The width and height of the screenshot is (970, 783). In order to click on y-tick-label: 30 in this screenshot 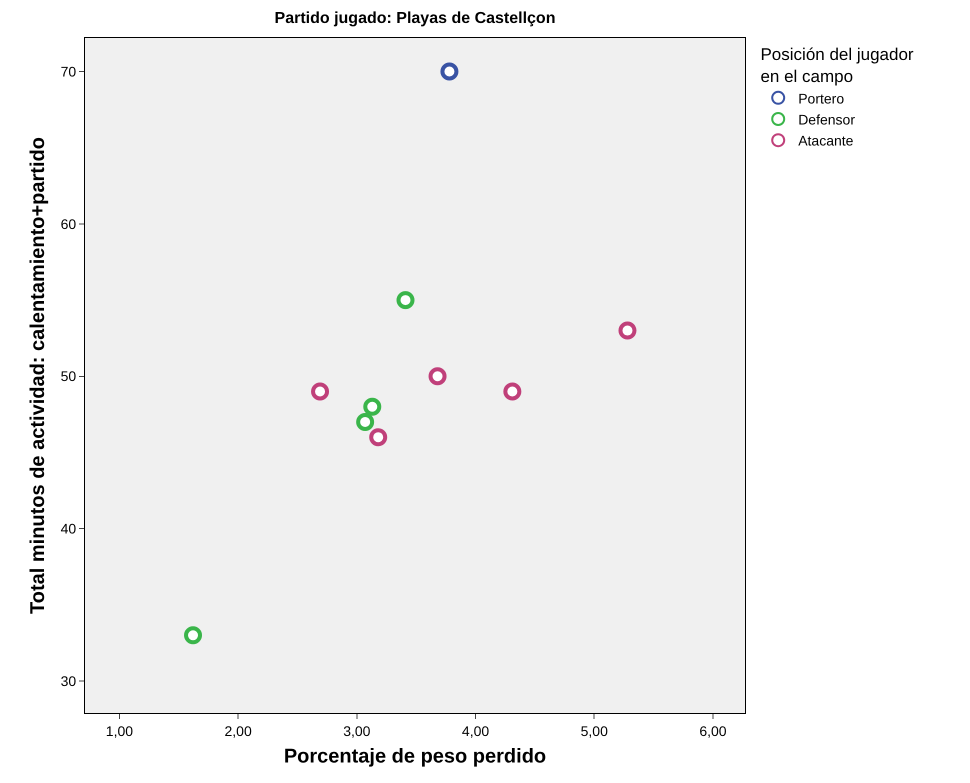, I will do `click(68, 680)`.